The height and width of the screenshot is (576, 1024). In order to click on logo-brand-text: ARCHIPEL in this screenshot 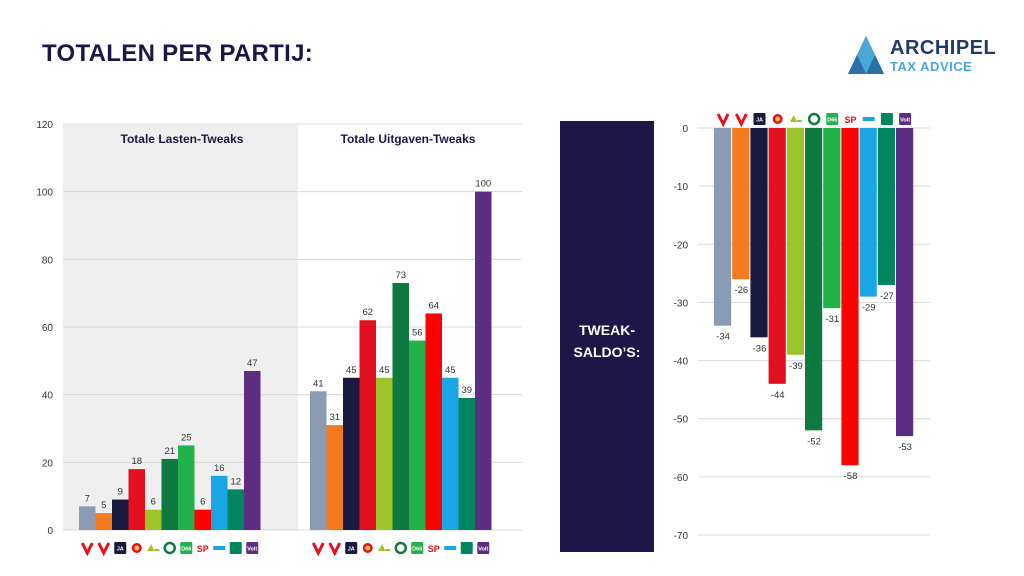, I will do `click(943, 48)`.